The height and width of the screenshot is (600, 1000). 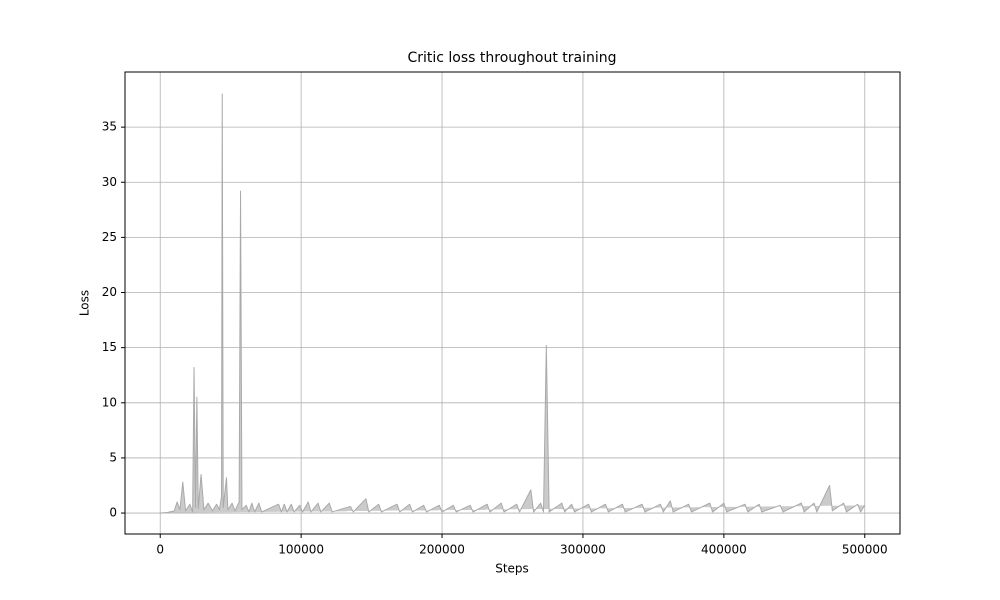 What do you see at coordinates (865, 550) in the screenshot?
I see `x-tick-label: 500000` at bounding box center [865, 550].